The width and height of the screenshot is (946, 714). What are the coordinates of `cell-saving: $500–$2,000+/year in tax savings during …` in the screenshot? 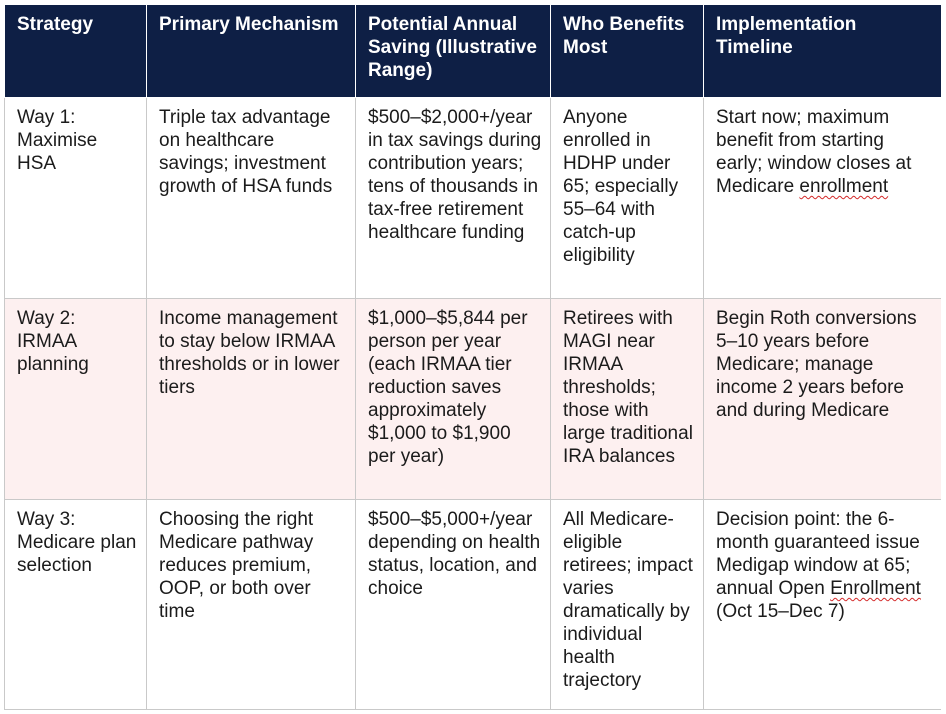 It's located at (453, 198).